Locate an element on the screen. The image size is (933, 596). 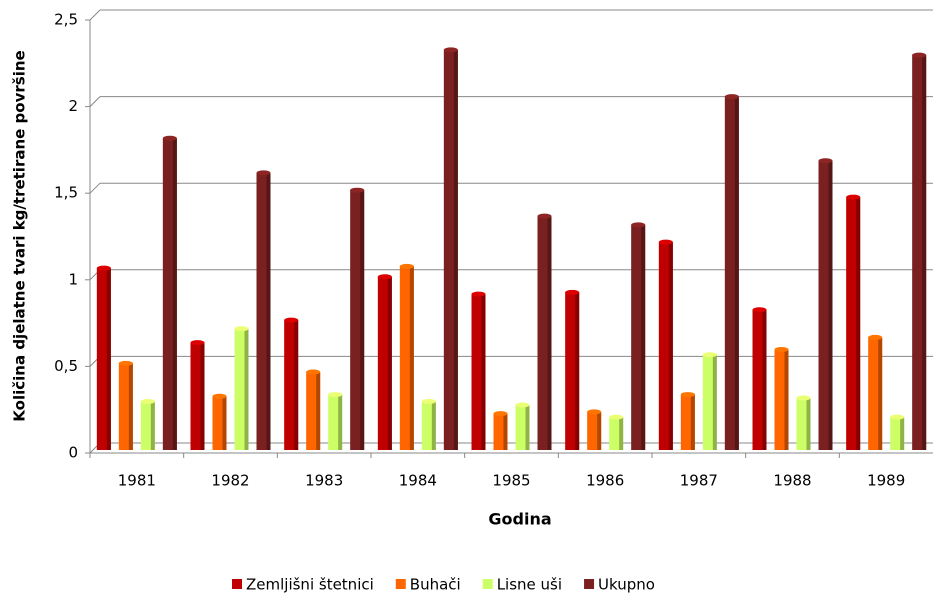
y-tick-label: 1,5 is located at coordinates (66, 193).